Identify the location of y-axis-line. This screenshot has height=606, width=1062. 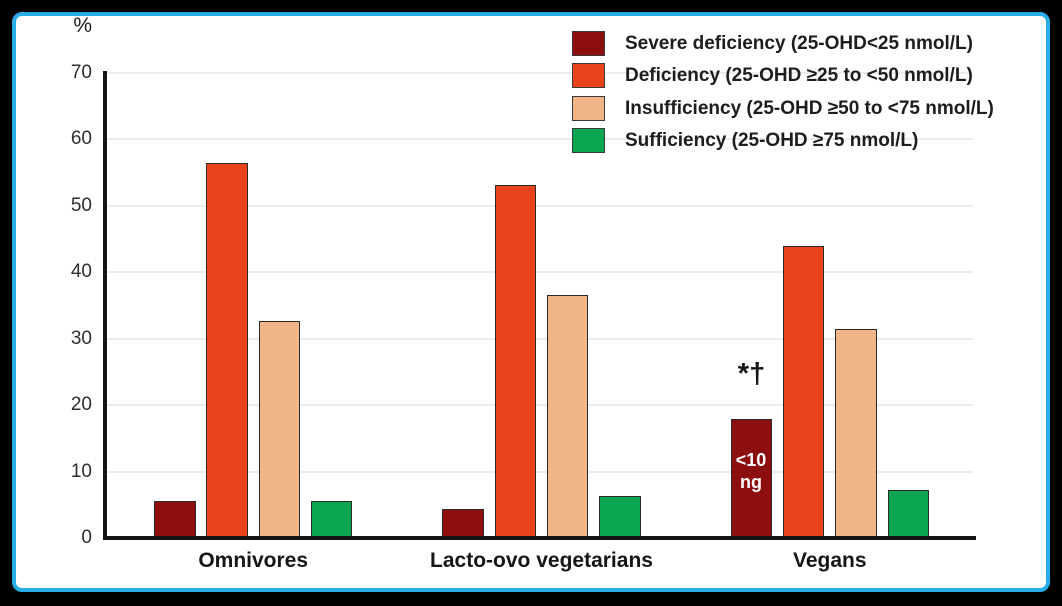
(105, 305).